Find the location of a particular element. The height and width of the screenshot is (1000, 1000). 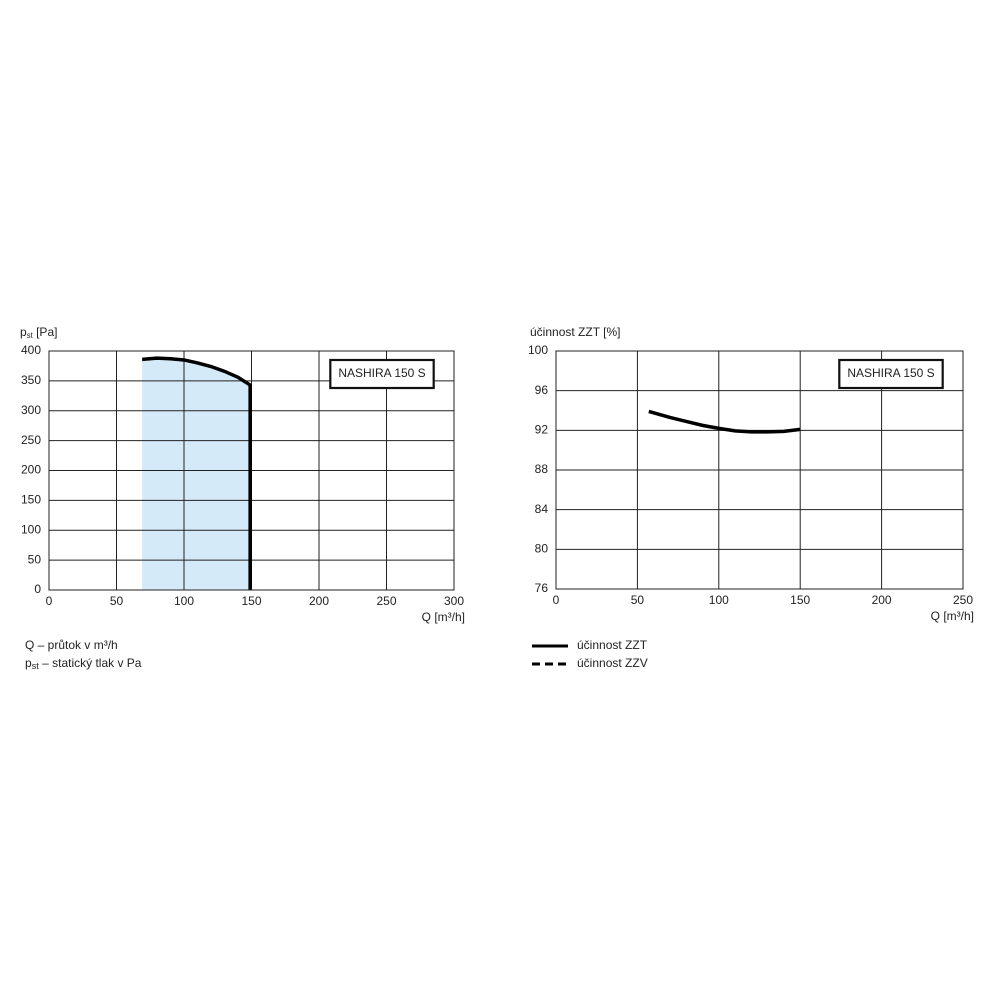

note: Q – průtok v m³/h is located at coordinates (71, 645).